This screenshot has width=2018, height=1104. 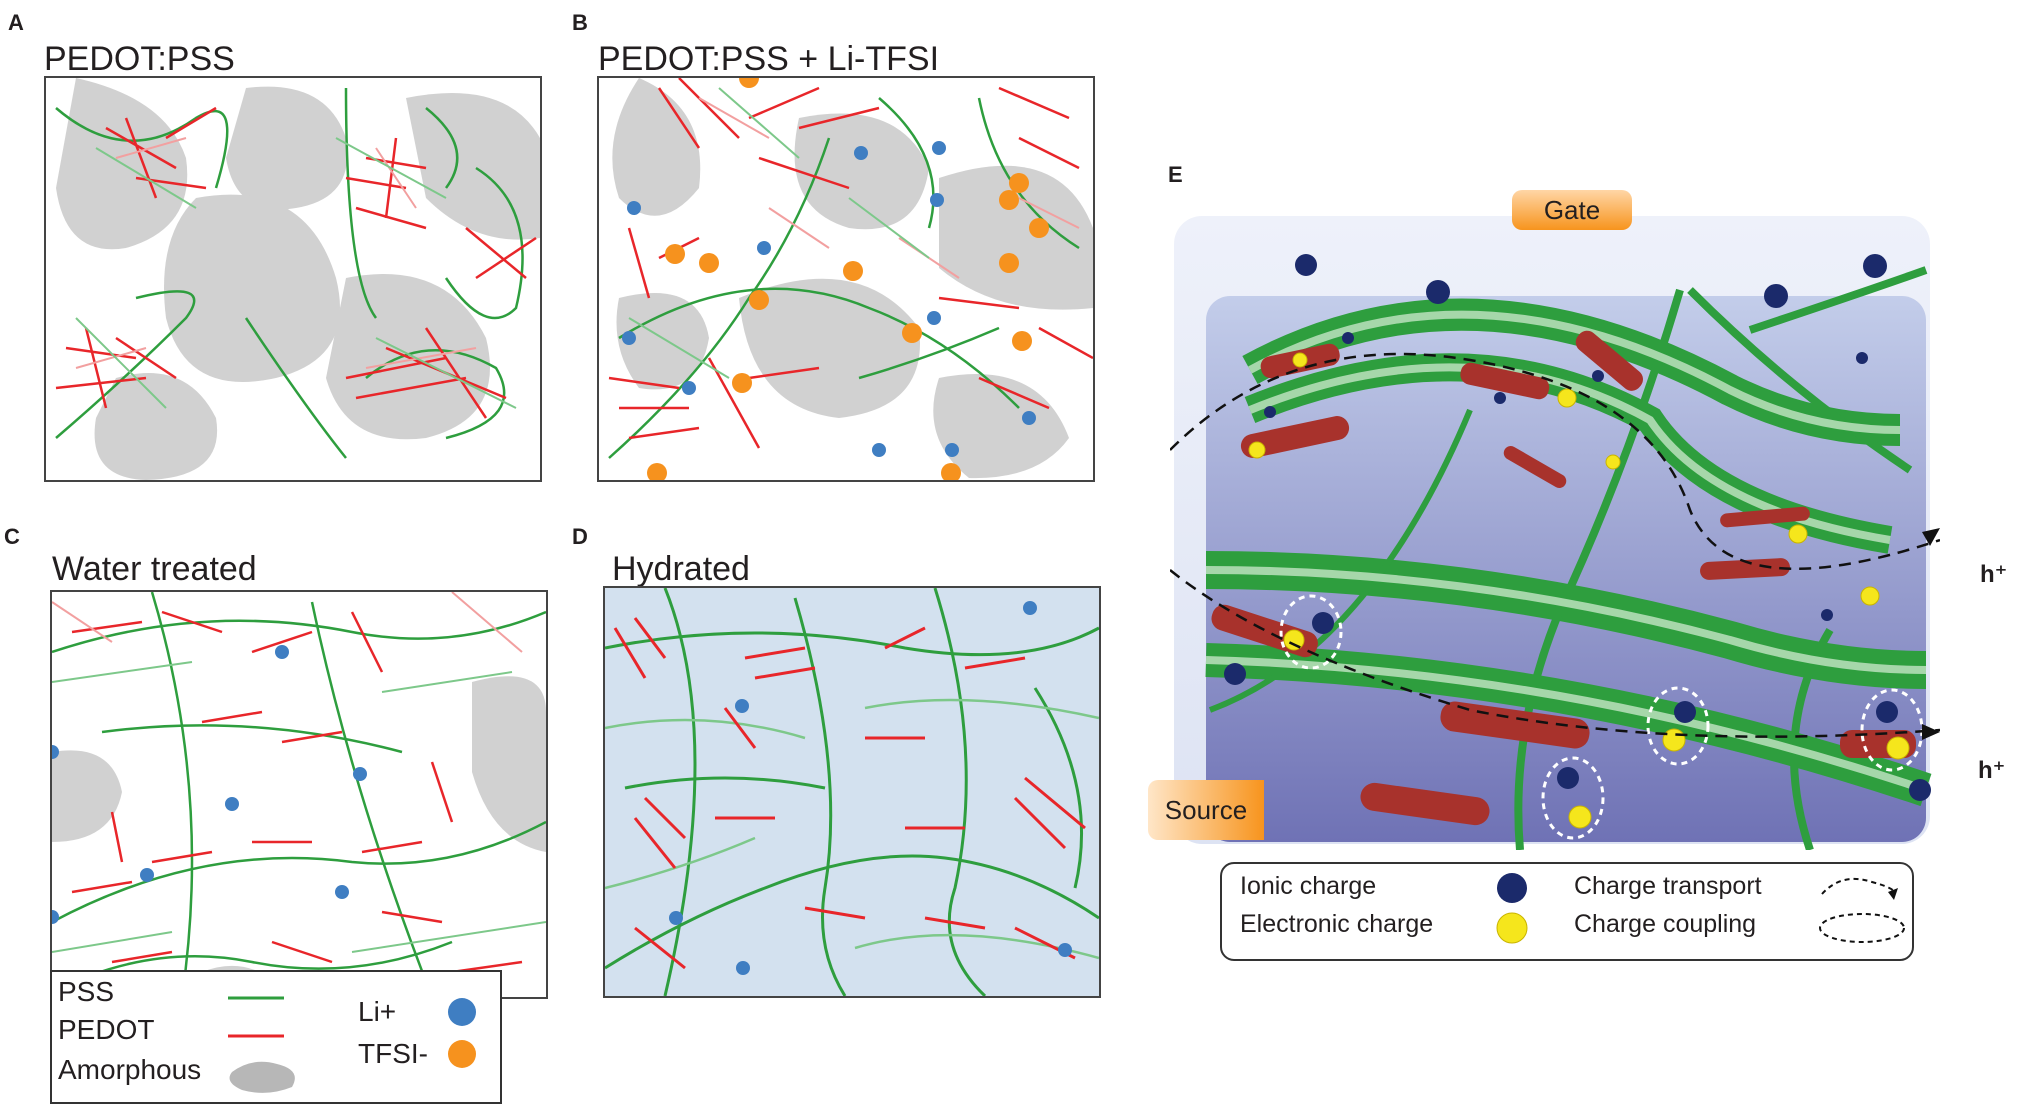 I want to click on coupling-swatch, so click(x=1862, y=928).